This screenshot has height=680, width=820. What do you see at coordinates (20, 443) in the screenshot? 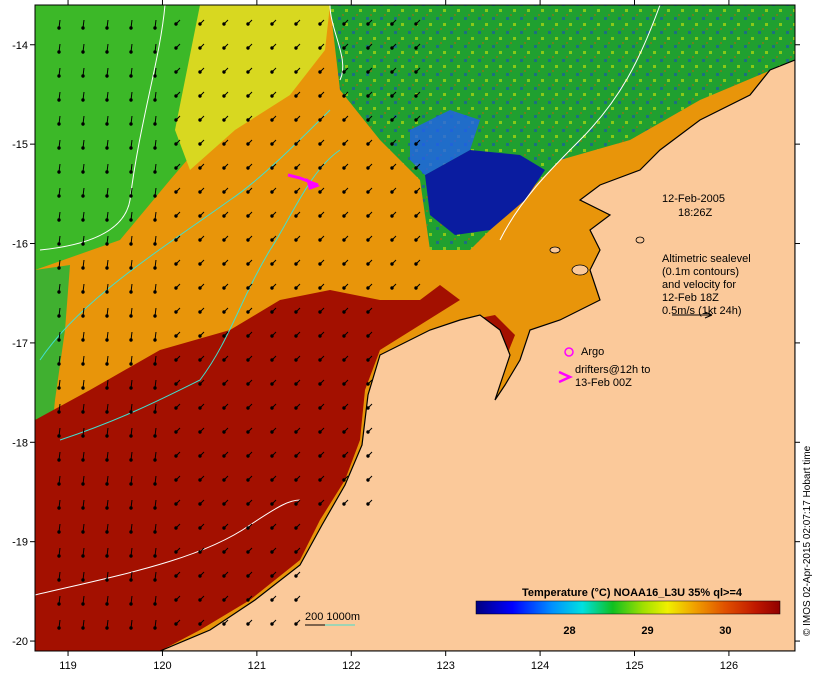
I see `y-tick-label: -18` at bounding box center [20, 443].